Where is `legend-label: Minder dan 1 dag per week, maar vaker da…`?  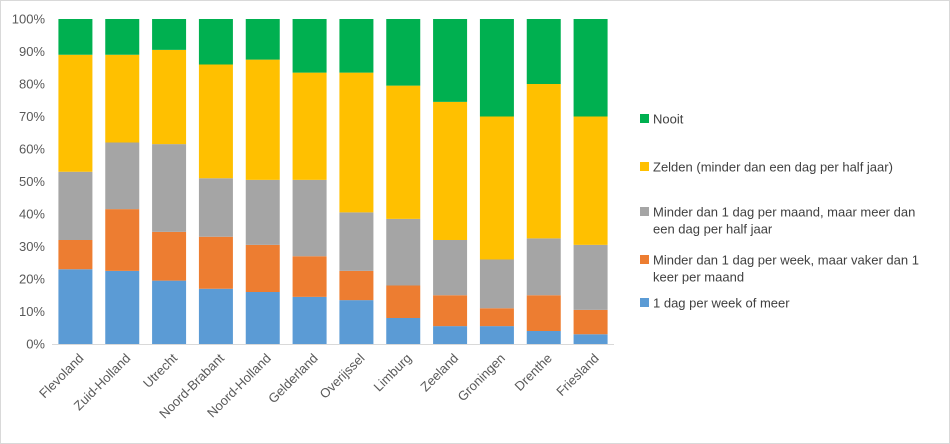
legend-label: Minder dan 1 dag per week, maar vaker da… is located at coordinates (786, 260).